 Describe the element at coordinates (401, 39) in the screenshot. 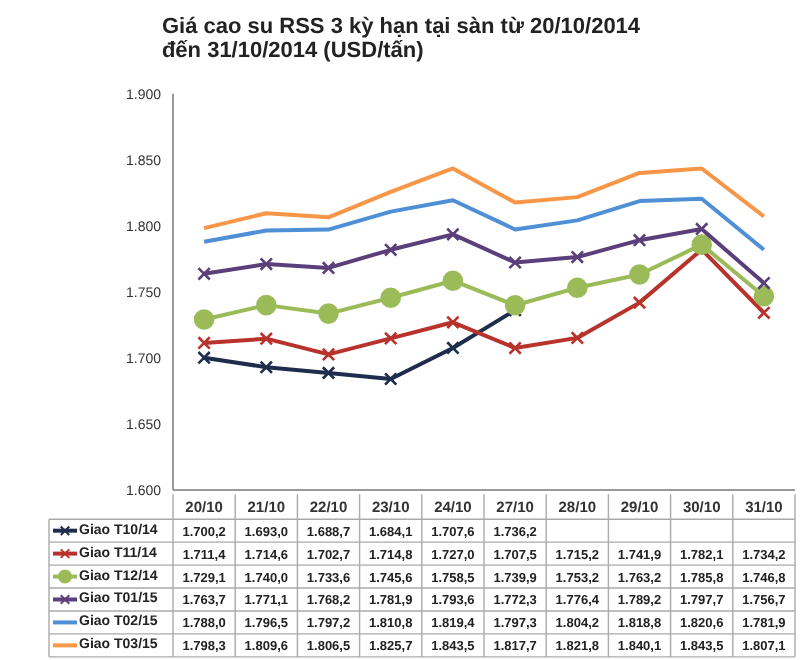

I see `chart-title: Giá cao su RSS 3 kỳ hạn tại sàn từ 20/10/2014 đến 31/10/2014 (USD/tấn)` at that location.